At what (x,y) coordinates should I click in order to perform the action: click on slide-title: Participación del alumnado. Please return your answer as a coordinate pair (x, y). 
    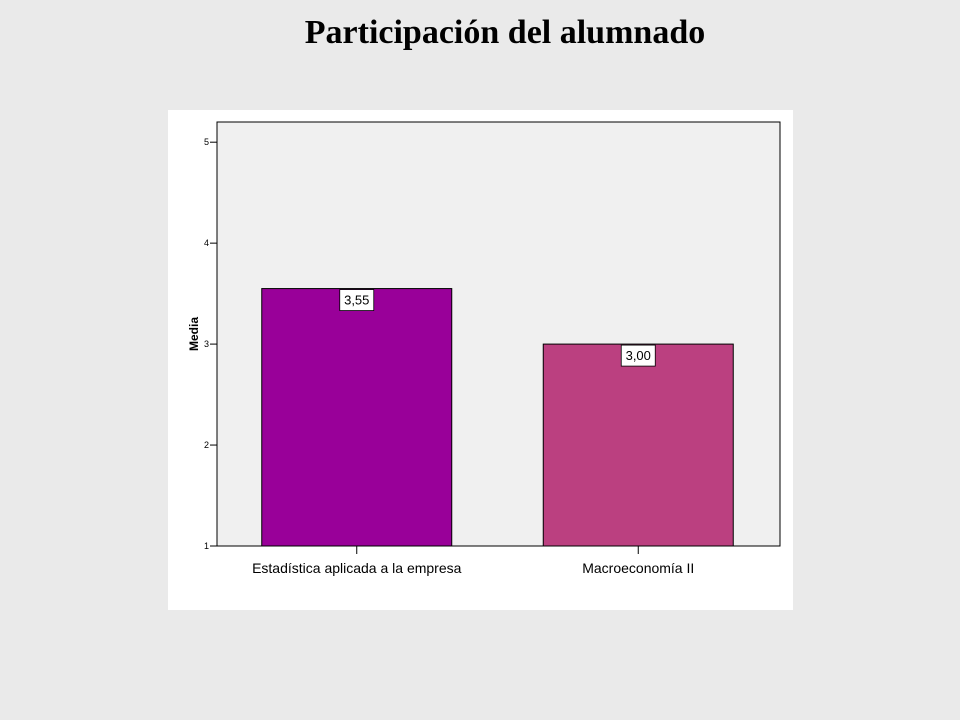
    Looking at the image, I should click on (505, 32).